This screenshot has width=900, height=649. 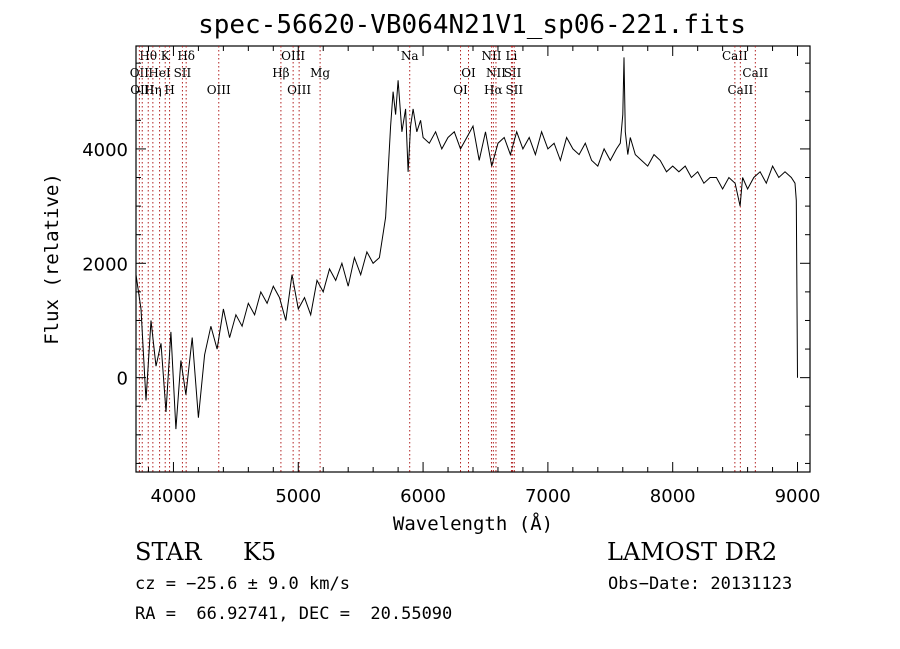 I want to click on x-tick-label: 6000, so click(x=423, y=496).